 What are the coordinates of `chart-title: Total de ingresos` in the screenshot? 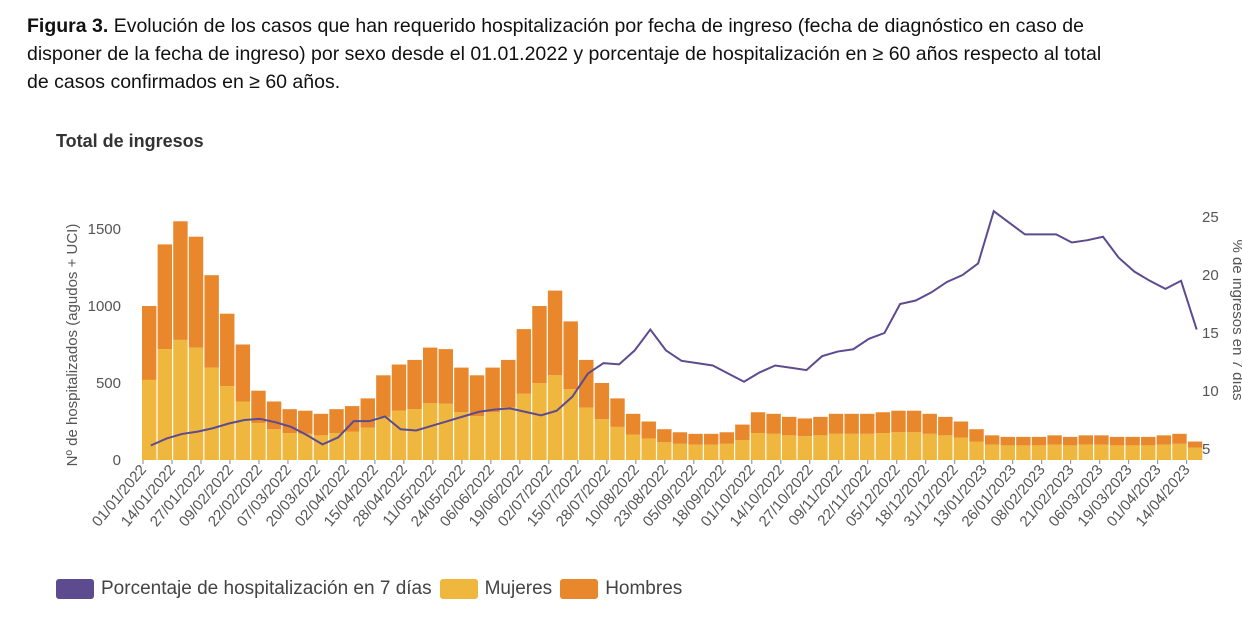 It's located at (130, 141).